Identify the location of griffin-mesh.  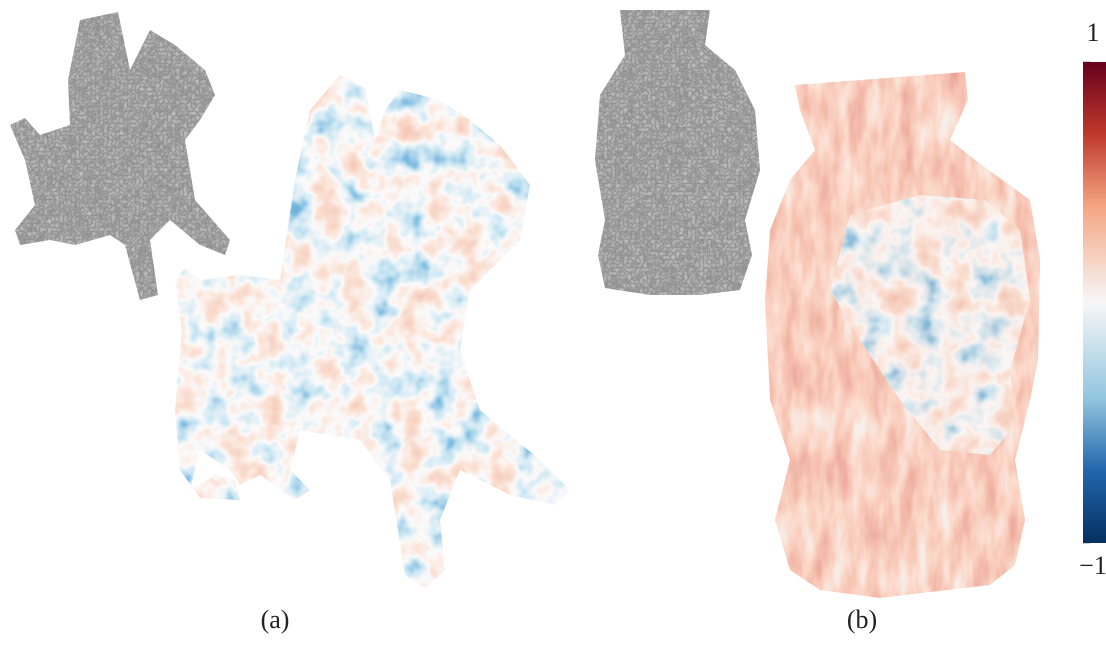
(120, 156).